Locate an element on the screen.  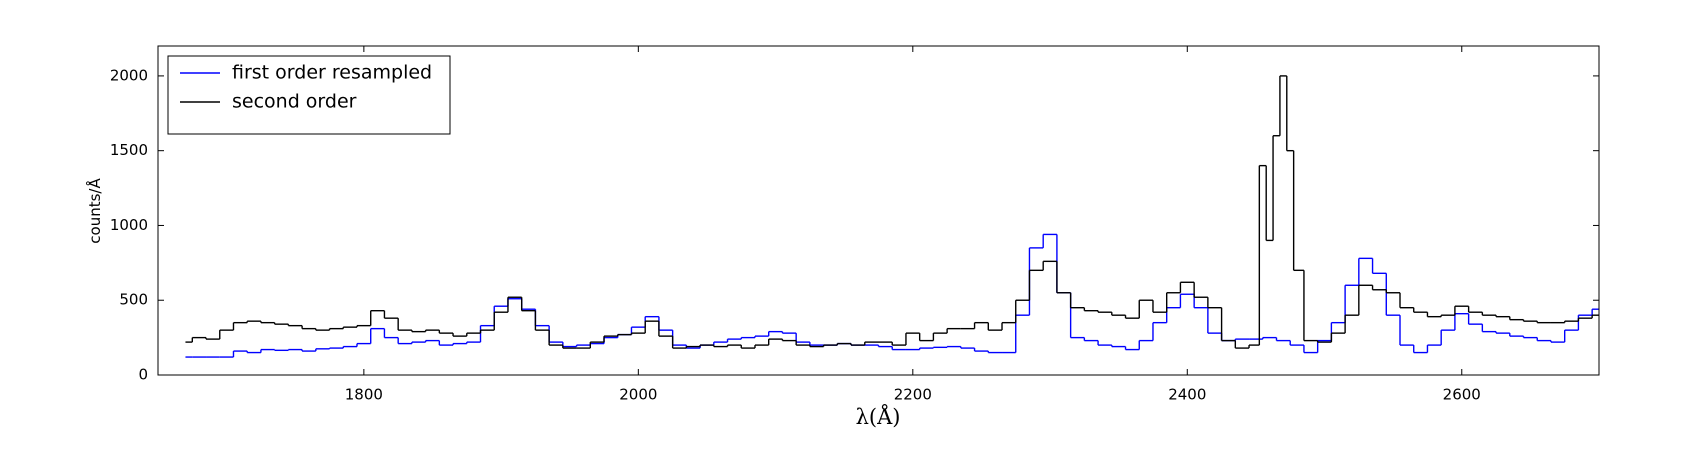
x-tick-label: 2200 is located at coordinates (913, 395).